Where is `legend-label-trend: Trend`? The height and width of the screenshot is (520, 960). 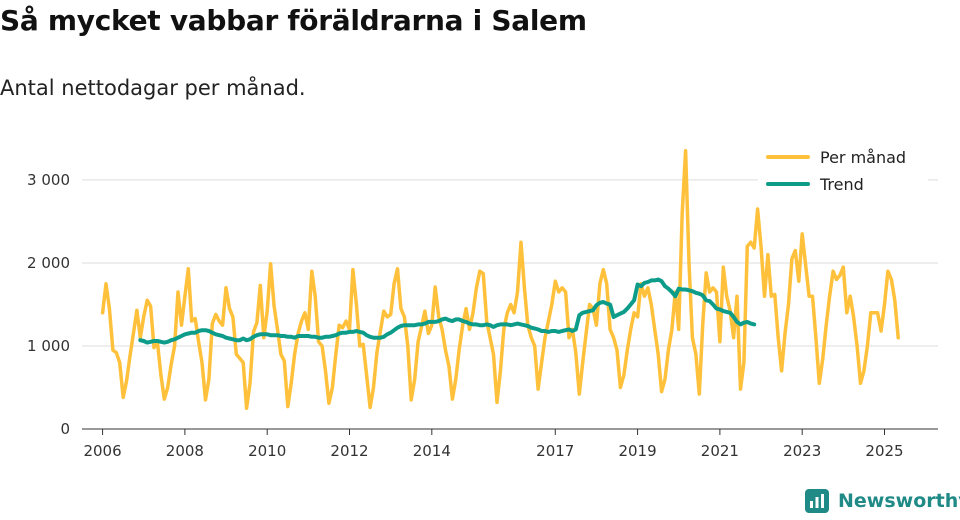
legend-label-trend: Trend is located at coordinates (841, 184).